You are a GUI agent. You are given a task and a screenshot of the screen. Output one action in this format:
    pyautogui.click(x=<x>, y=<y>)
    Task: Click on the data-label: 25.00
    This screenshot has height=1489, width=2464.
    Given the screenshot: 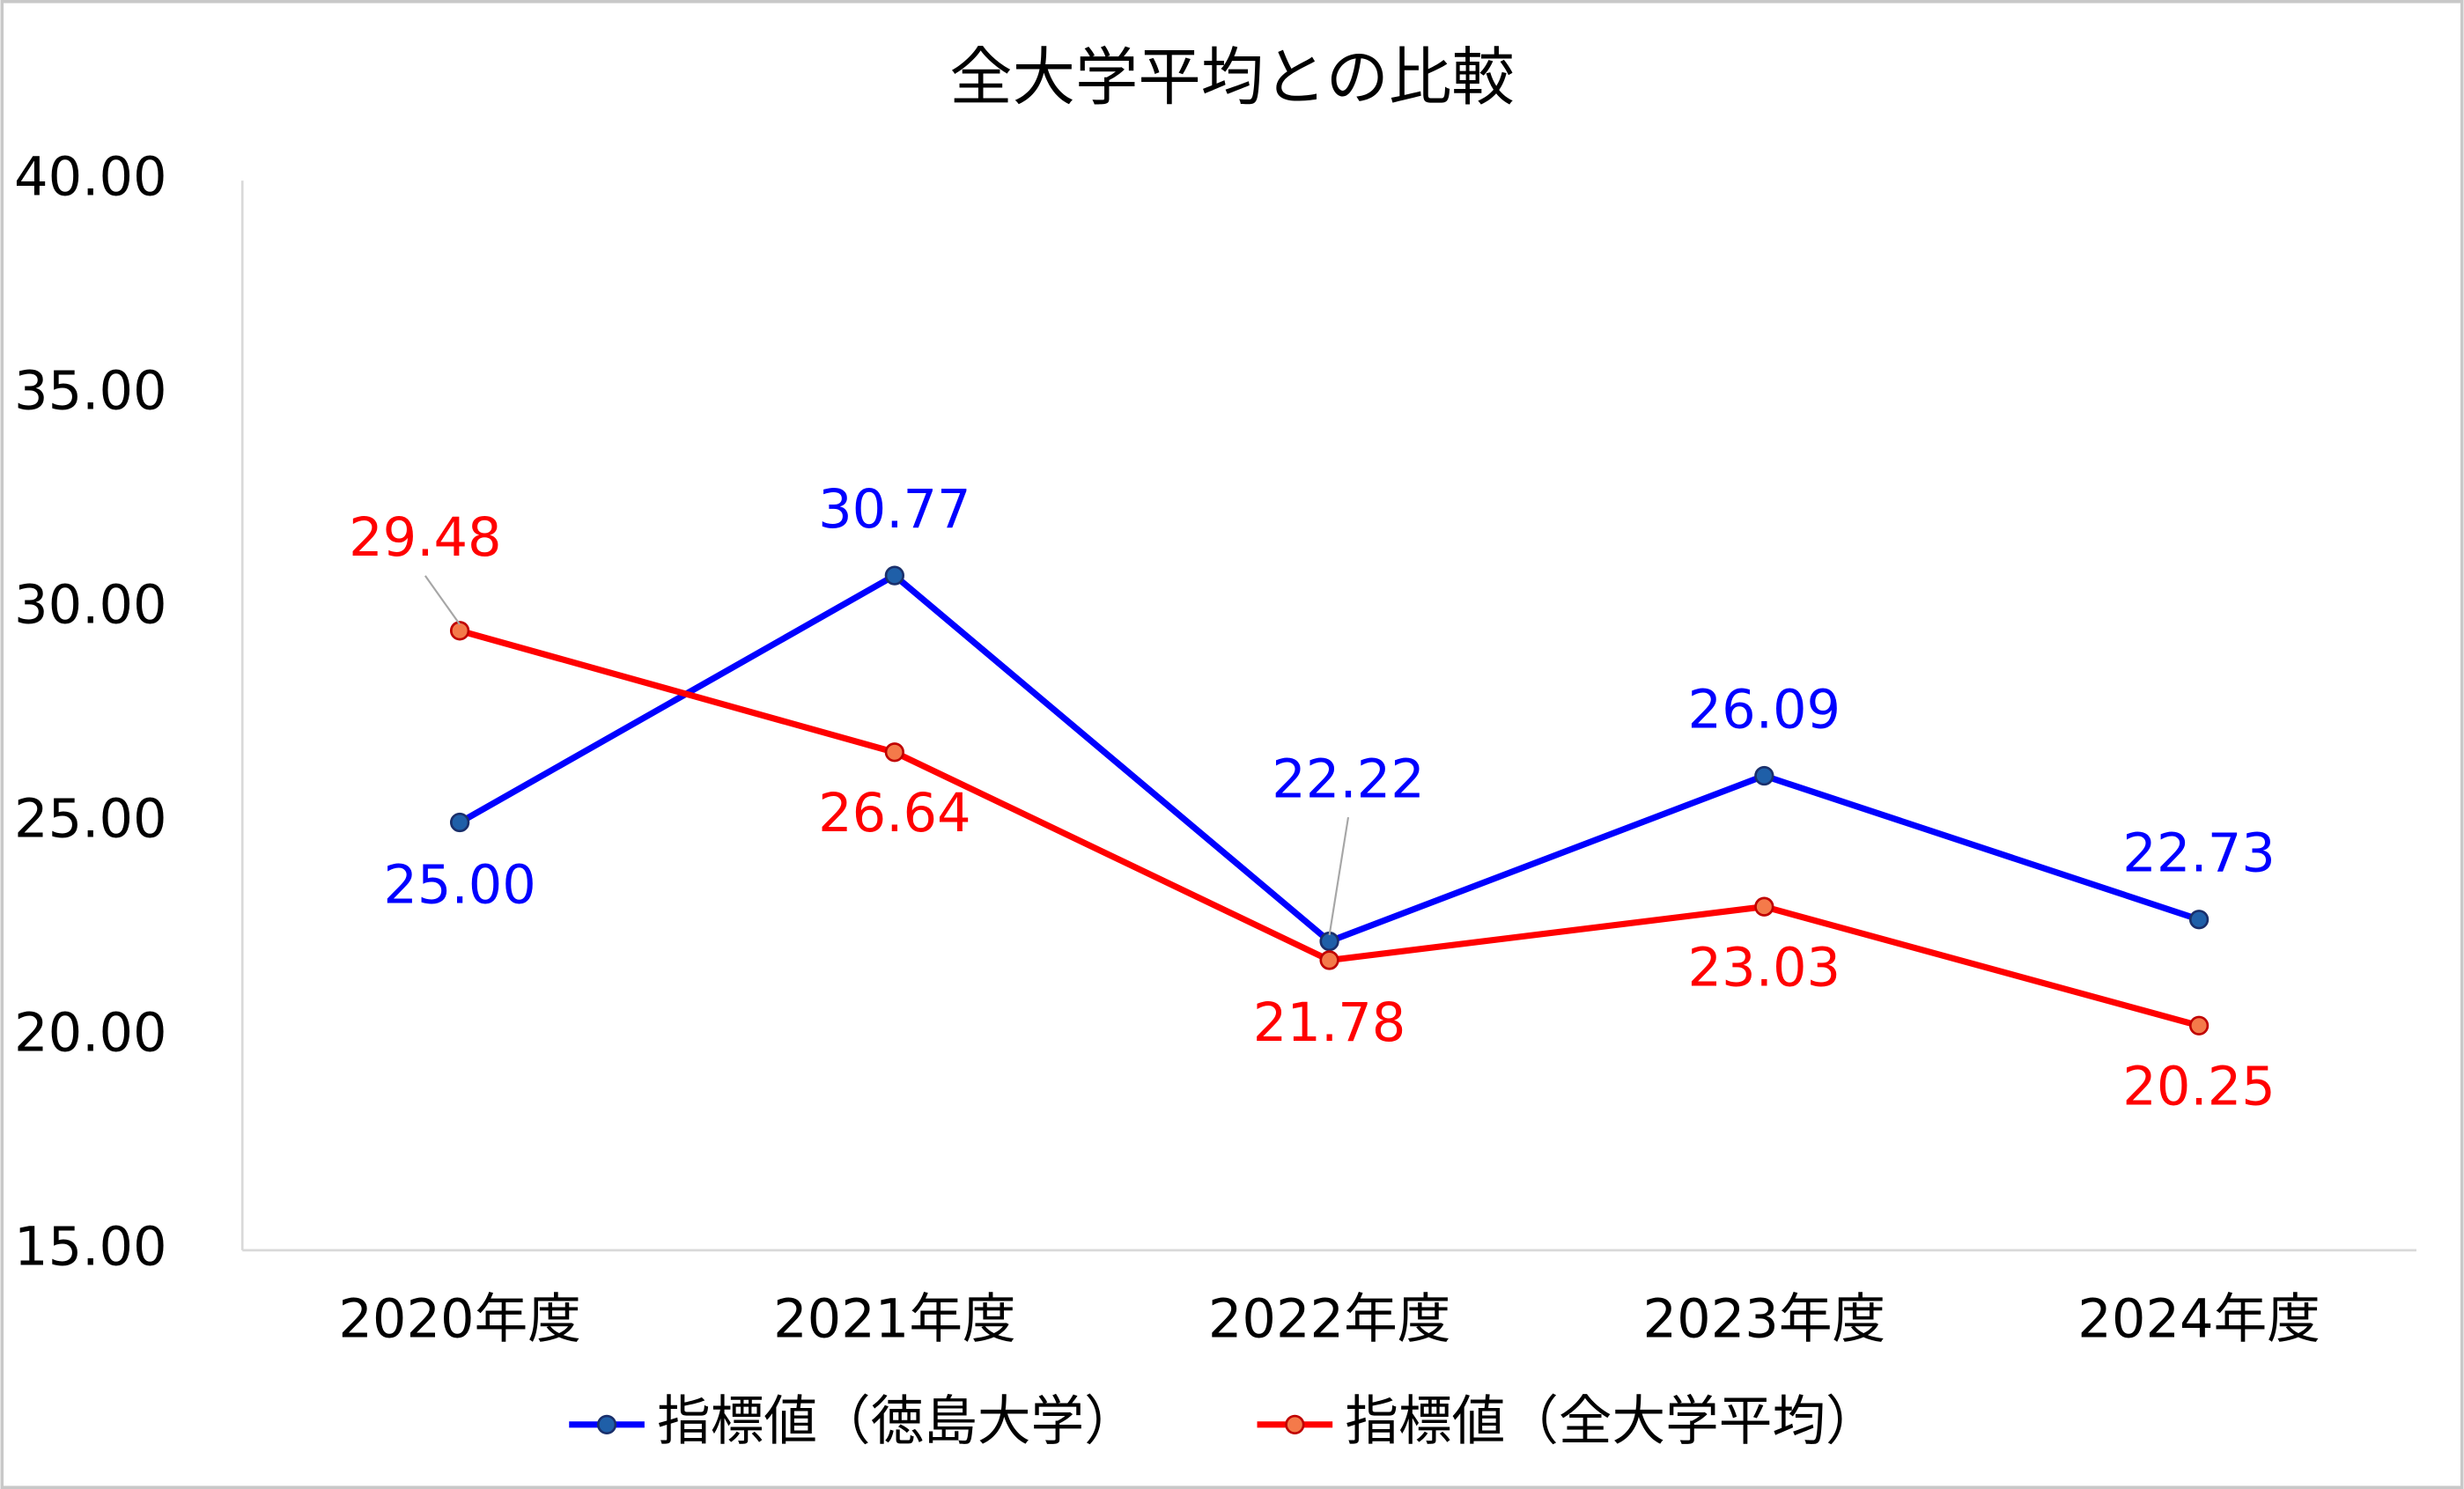 What is the action you would take?
    pyautogui.click(x=459, y=885)
    